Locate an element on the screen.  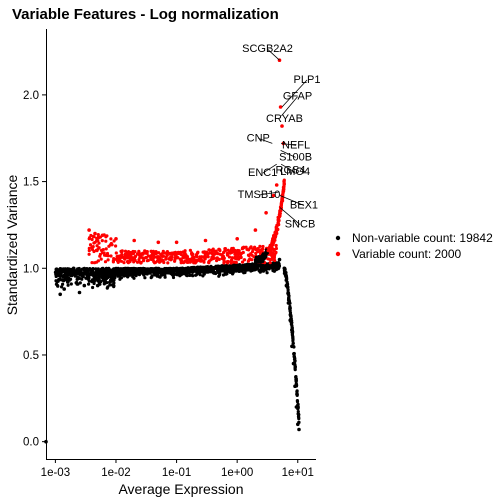
gene-label: CNP is located at coordinates (258, 138).